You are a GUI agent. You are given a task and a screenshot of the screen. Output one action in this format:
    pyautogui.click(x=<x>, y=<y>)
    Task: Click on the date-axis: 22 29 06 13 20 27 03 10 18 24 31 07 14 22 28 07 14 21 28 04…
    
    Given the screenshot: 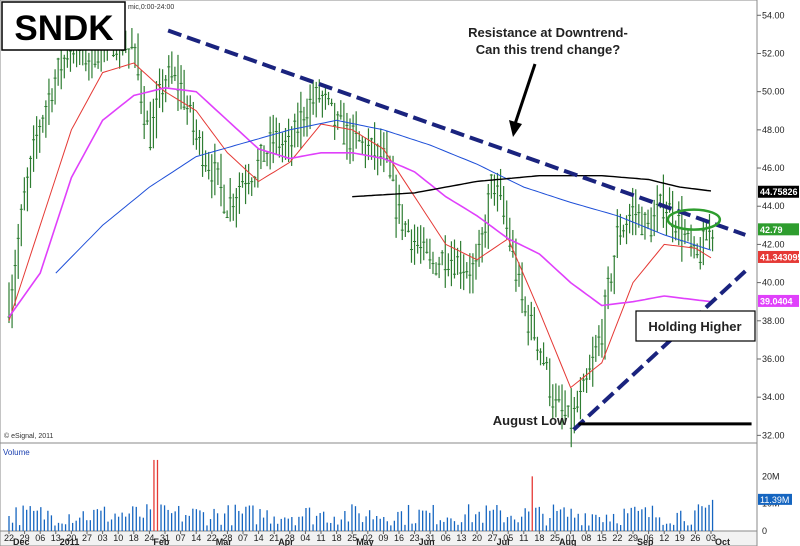 What is the action you would take?
    pyautogui.click(x=367, y=538)
    